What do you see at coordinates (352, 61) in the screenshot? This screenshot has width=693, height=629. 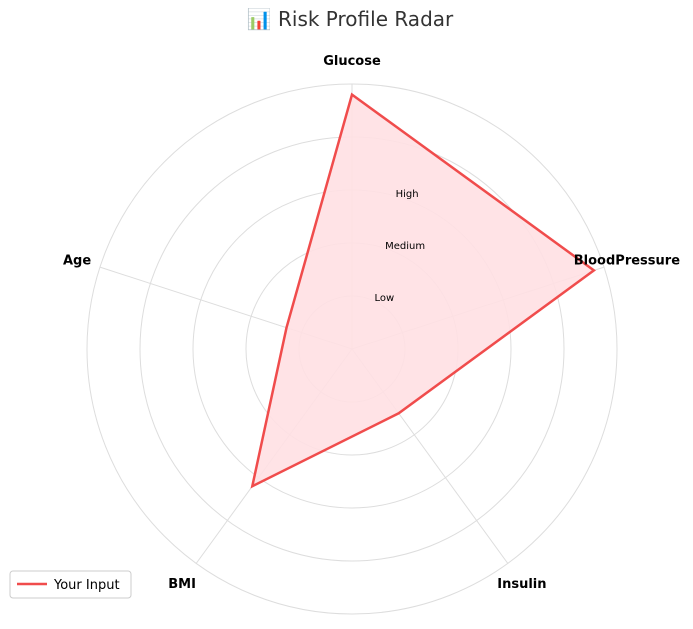 I see `axis-label: Glucose` at bounding box center [352, 61].